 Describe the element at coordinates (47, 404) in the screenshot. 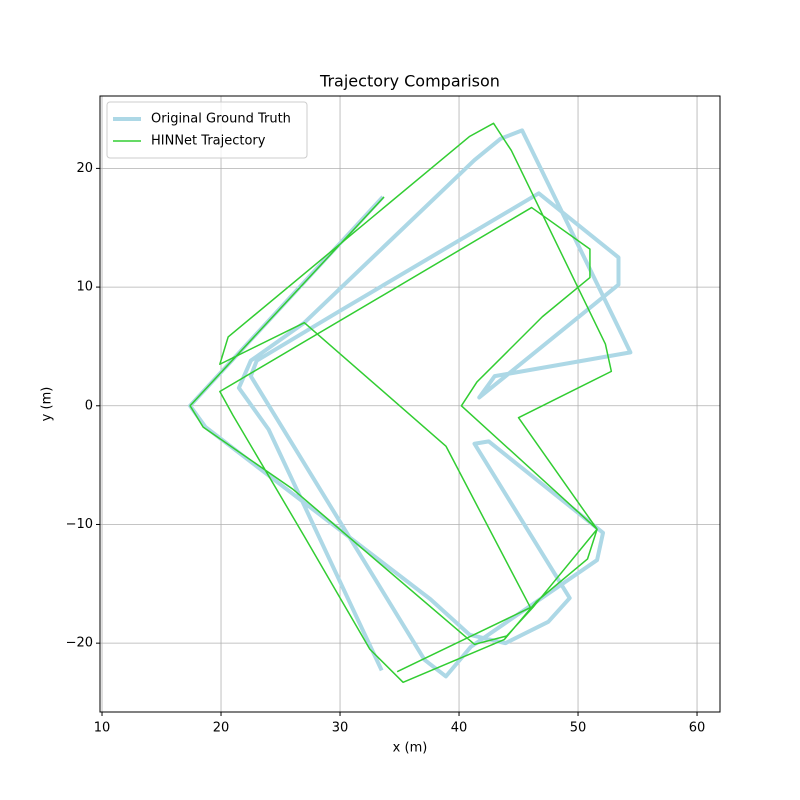

I see `y-axis-label: y (m)` at that location.